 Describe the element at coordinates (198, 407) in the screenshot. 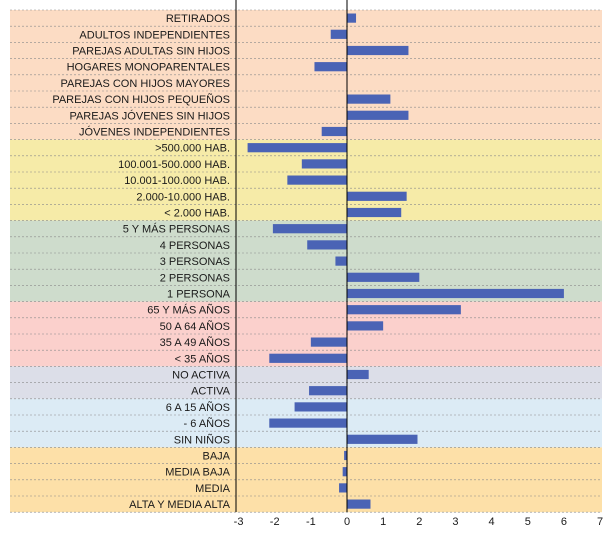

I see `category-label: 6 A 15 AÑOS` at that location.